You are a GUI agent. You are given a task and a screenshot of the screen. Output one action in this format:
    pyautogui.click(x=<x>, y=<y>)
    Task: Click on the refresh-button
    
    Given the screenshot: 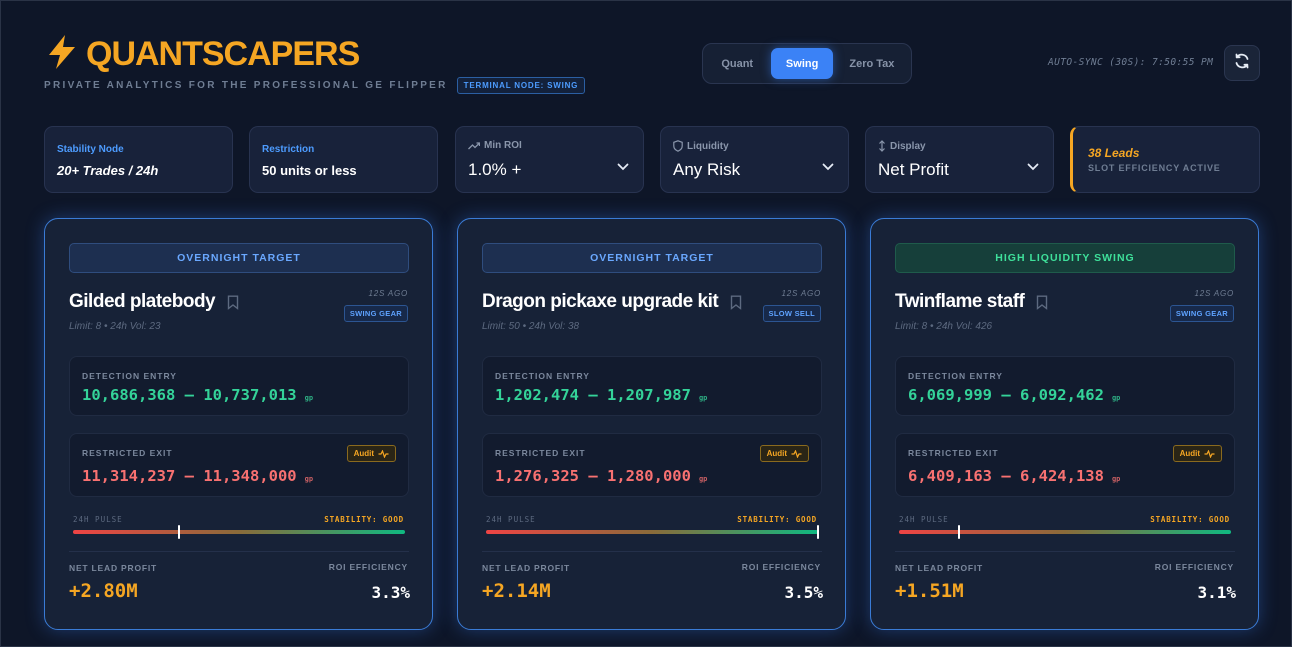 What is the action you would take?
    pyautogui.click(x=1242, y=63)
    